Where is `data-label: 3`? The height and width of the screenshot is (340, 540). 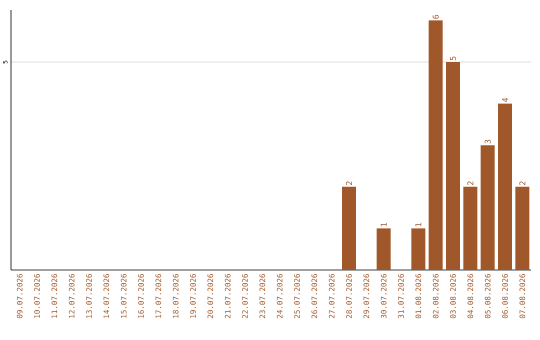
data-label: 3 is located at coordinates (487, 142).